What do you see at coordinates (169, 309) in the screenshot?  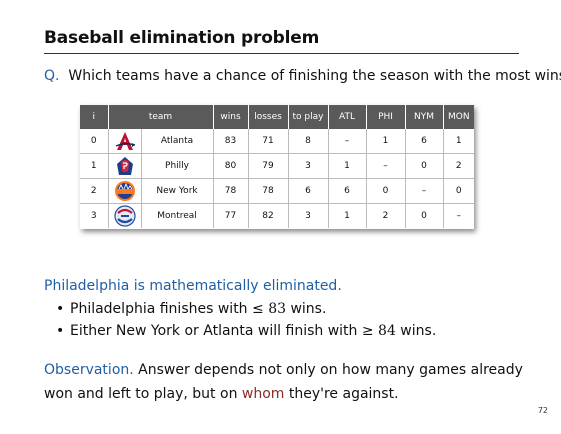 I see `bullet-text: Philadelphia finishes with ≤` at bounding box center [169, 309].